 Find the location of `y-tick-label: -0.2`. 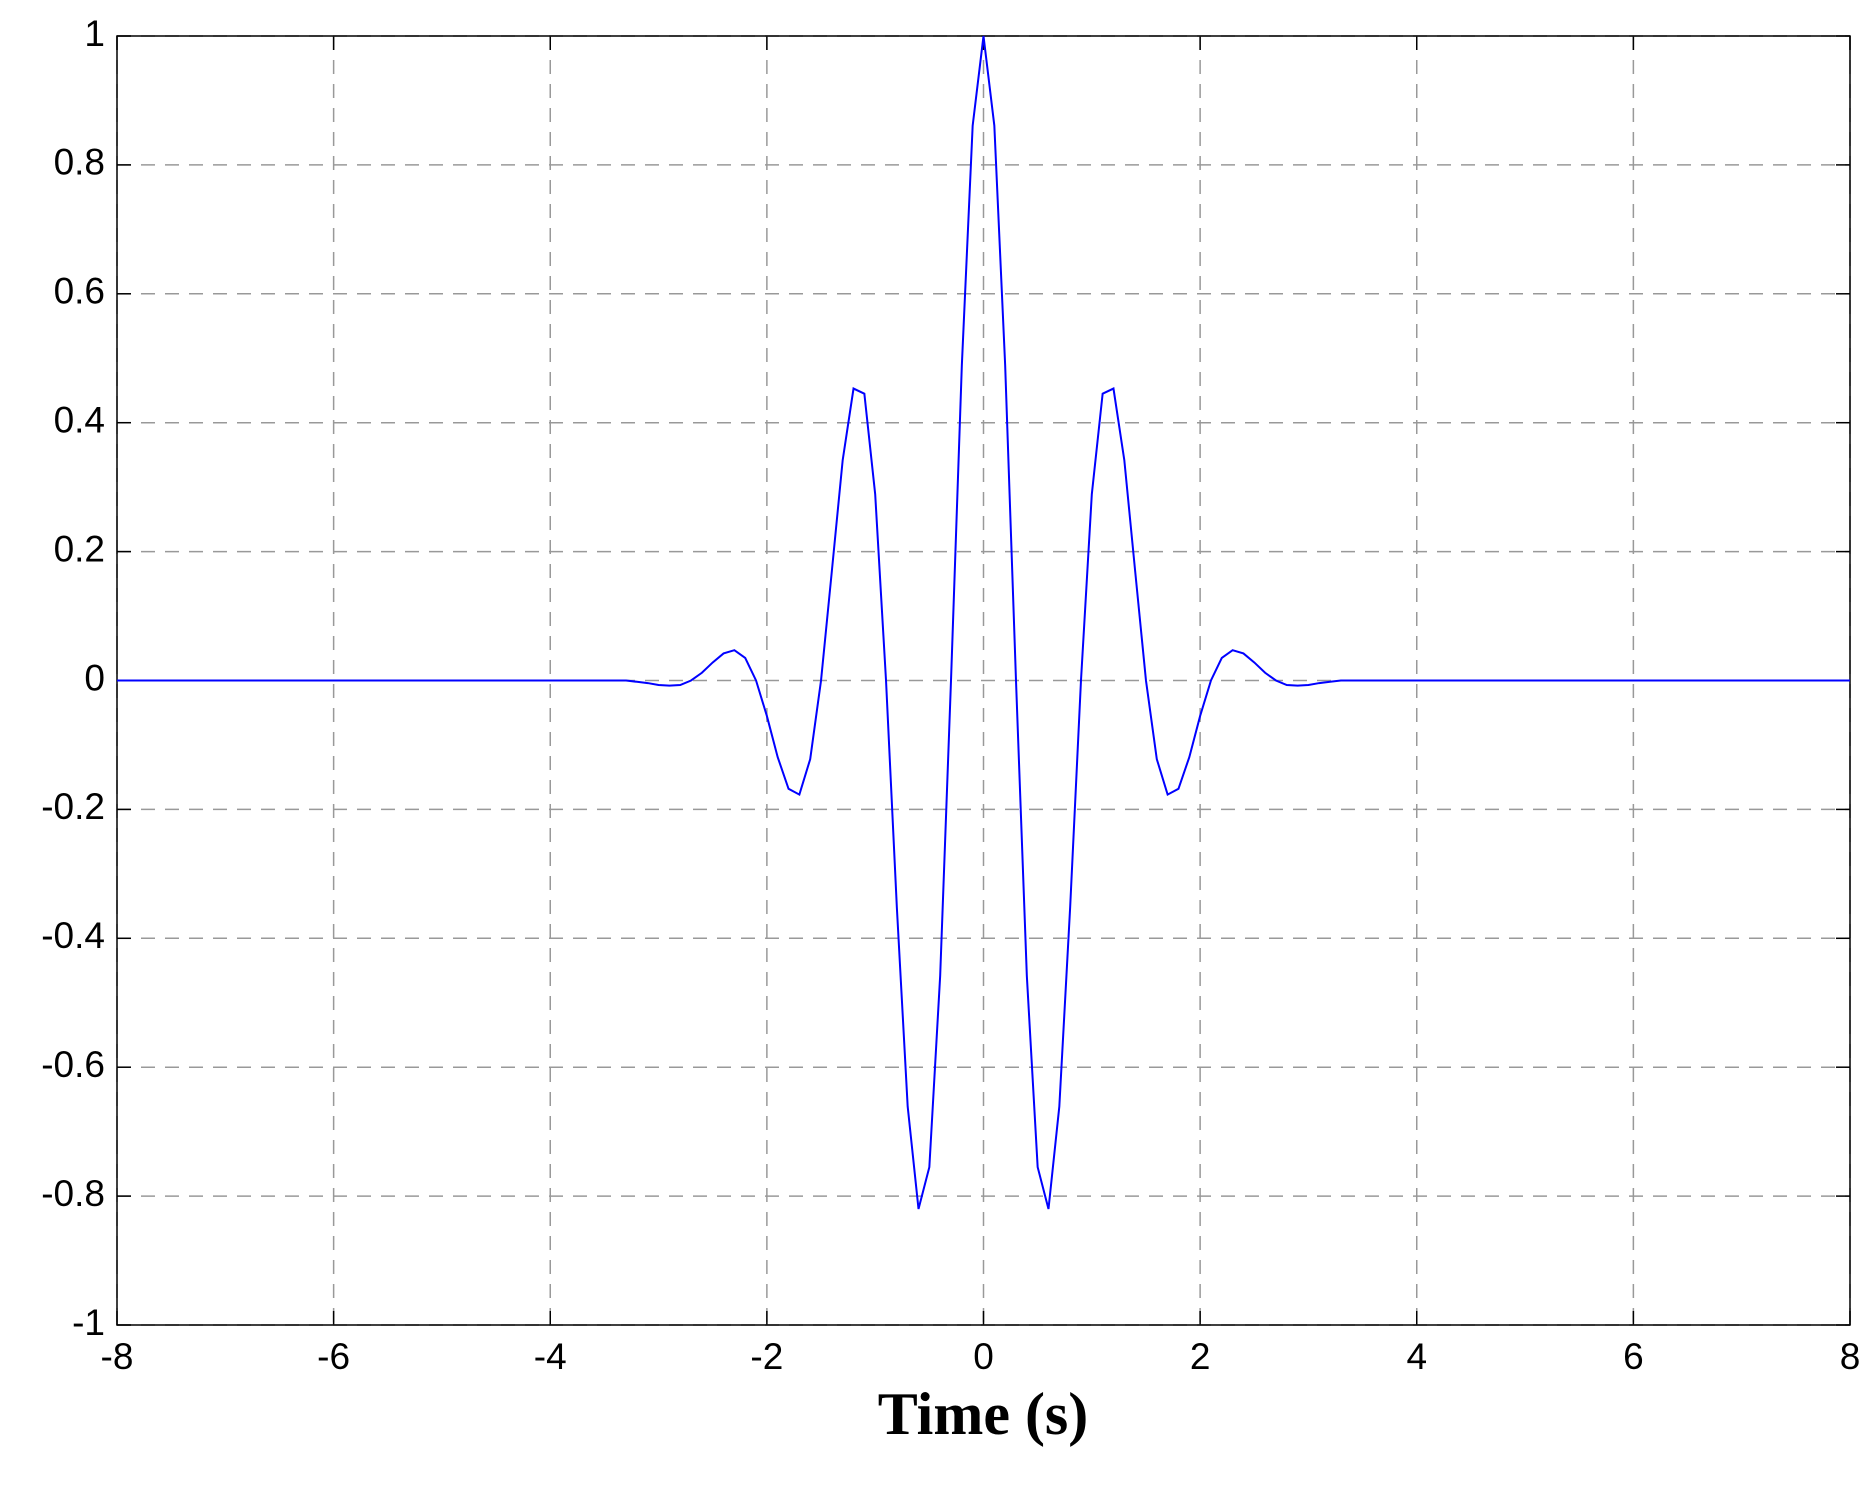

y-tick-label: -0.2 is located at coordinates (73, 806).